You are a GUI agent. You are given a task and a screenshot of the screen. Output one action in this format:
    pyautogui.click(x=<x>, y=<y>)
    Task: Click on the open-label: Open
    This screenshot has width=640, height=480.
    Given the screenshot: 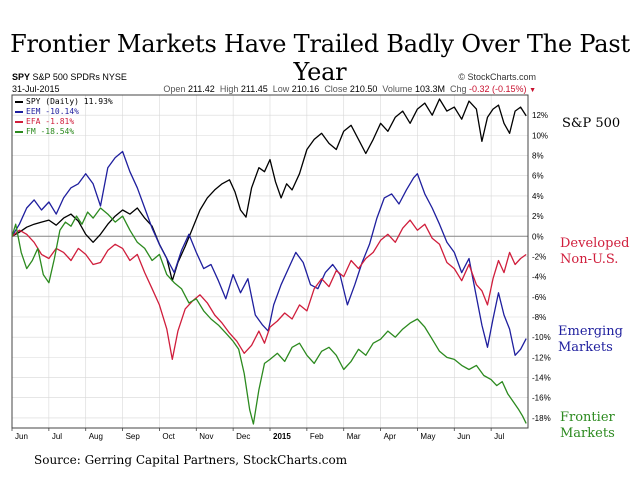 What is the action you would take?
    pyautogui.click(x=174, y=89)
    